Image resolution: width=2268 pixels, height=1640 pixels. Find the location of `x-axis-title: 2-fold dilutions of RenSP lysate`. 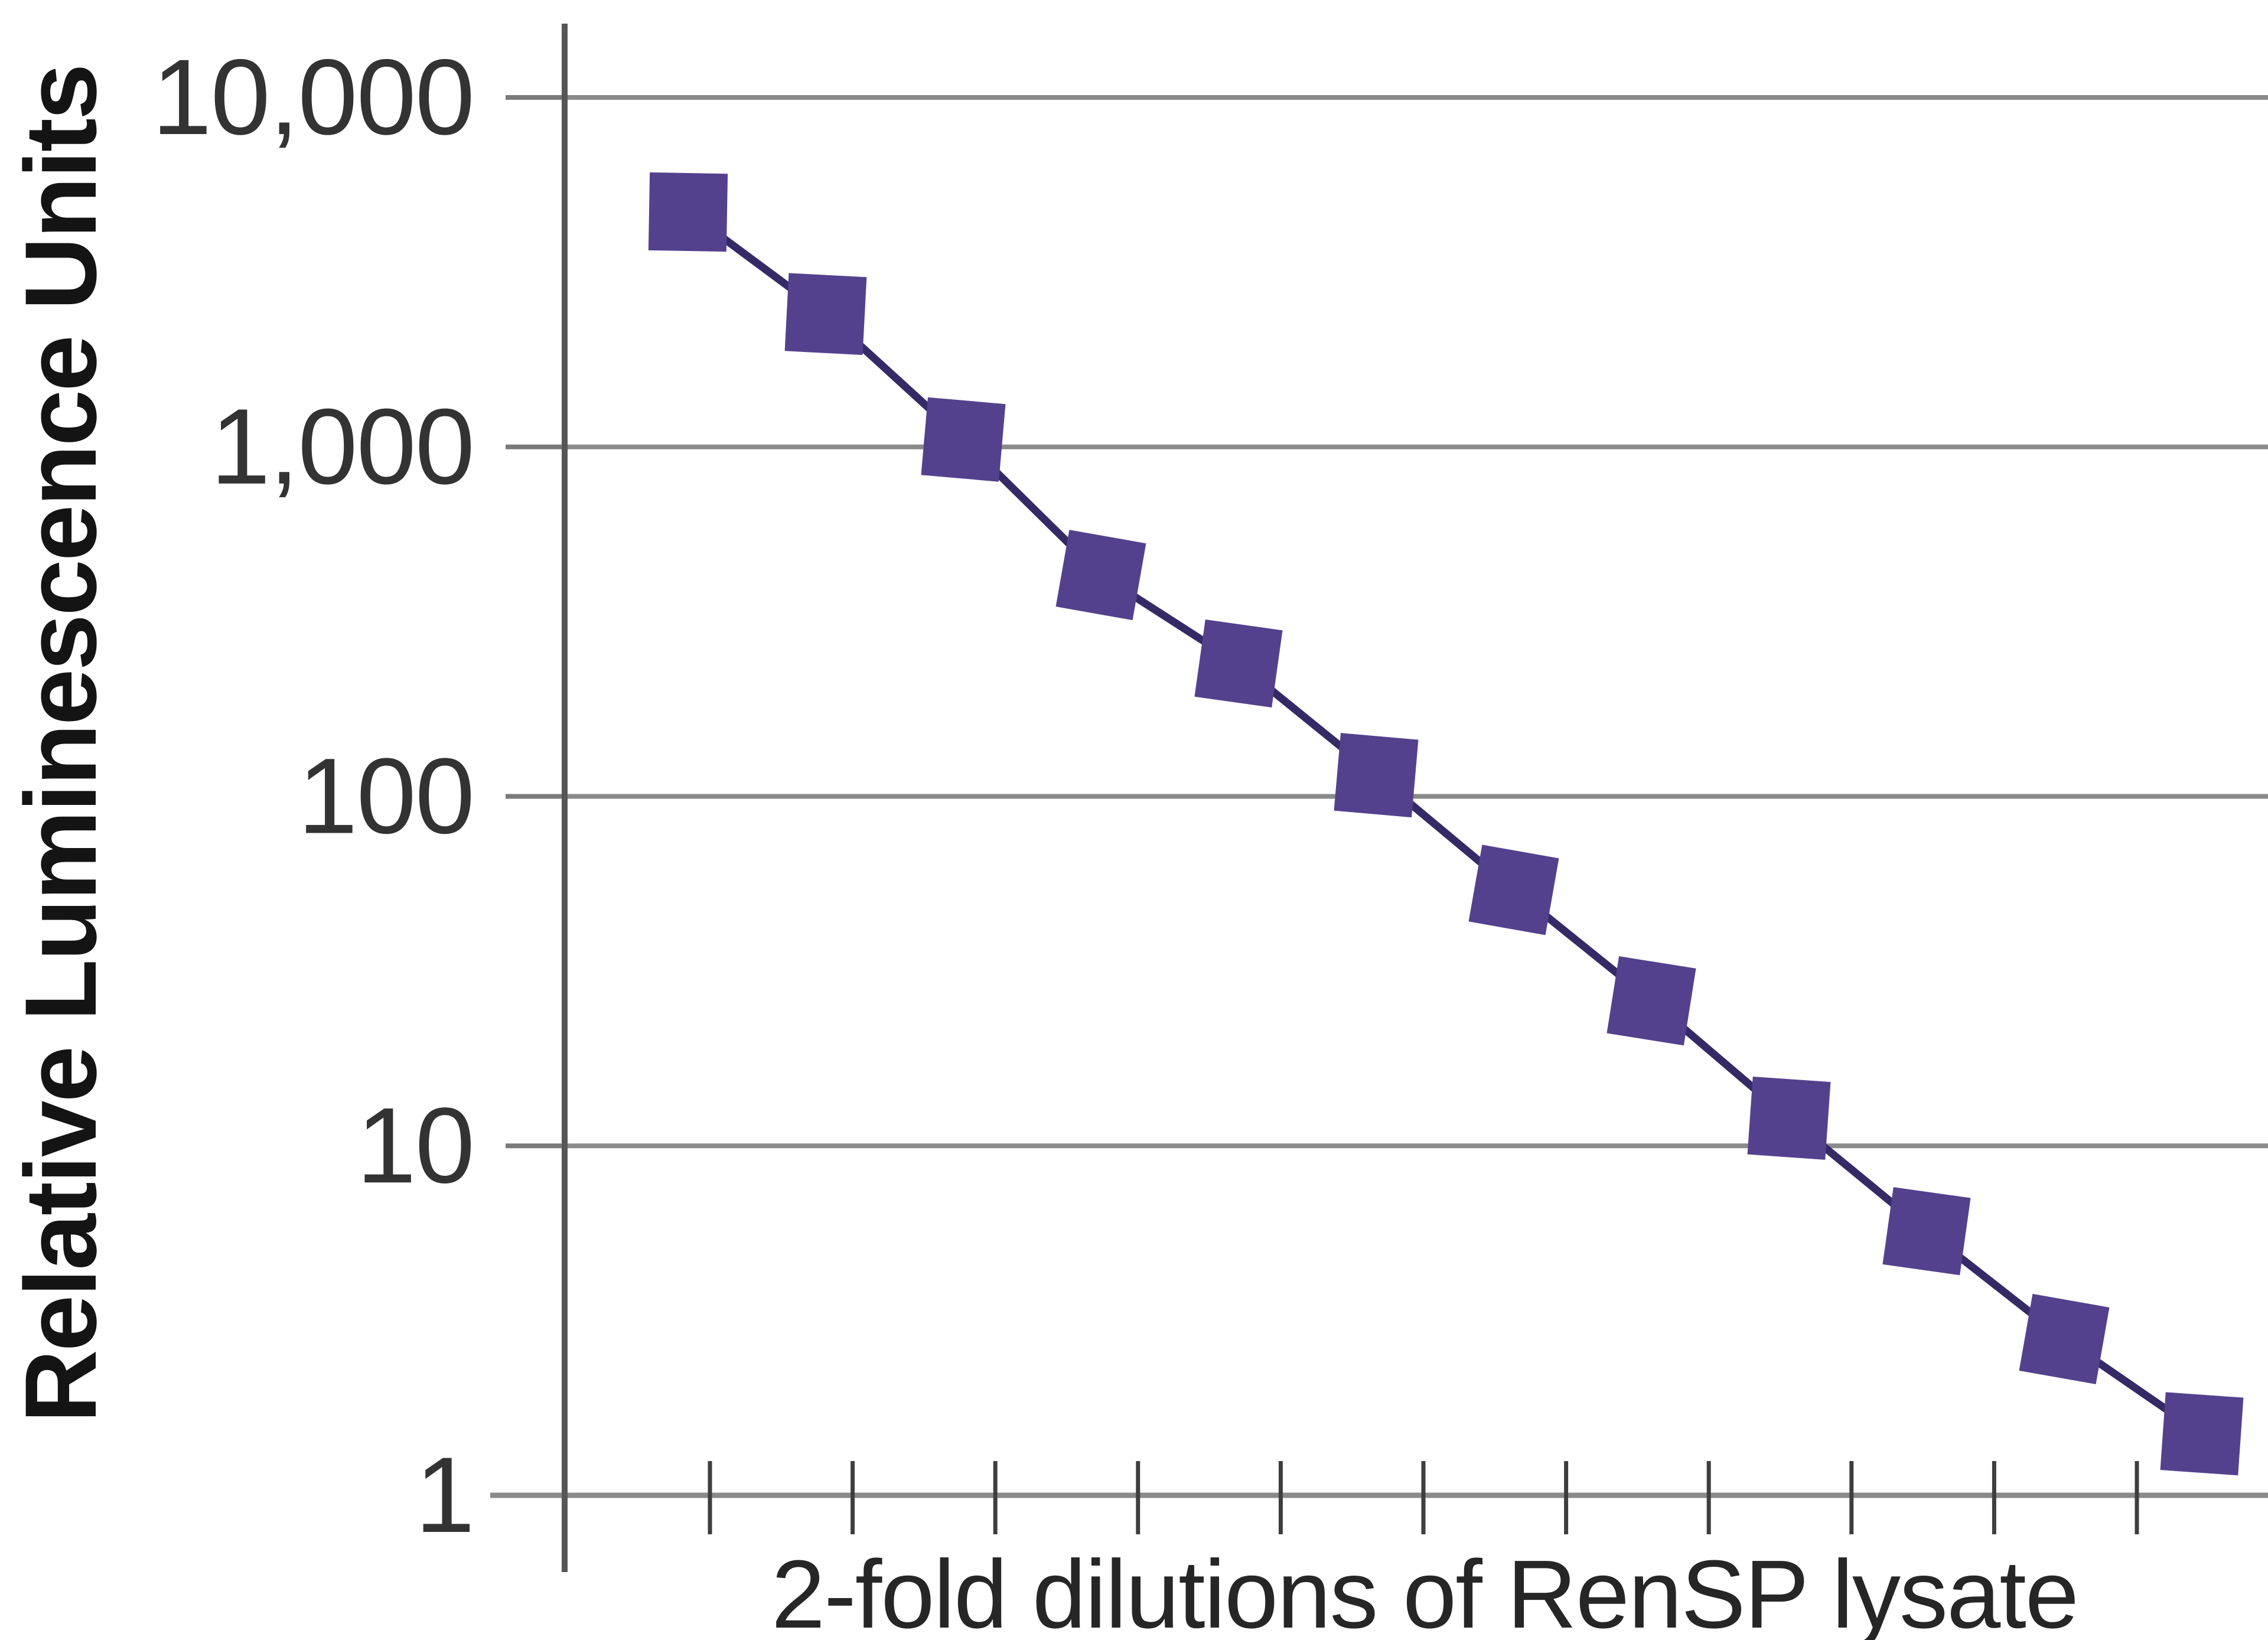

x-axis-title: 2-fold dilutions of RenSP lysate is located at coordinates (1424, 1590).